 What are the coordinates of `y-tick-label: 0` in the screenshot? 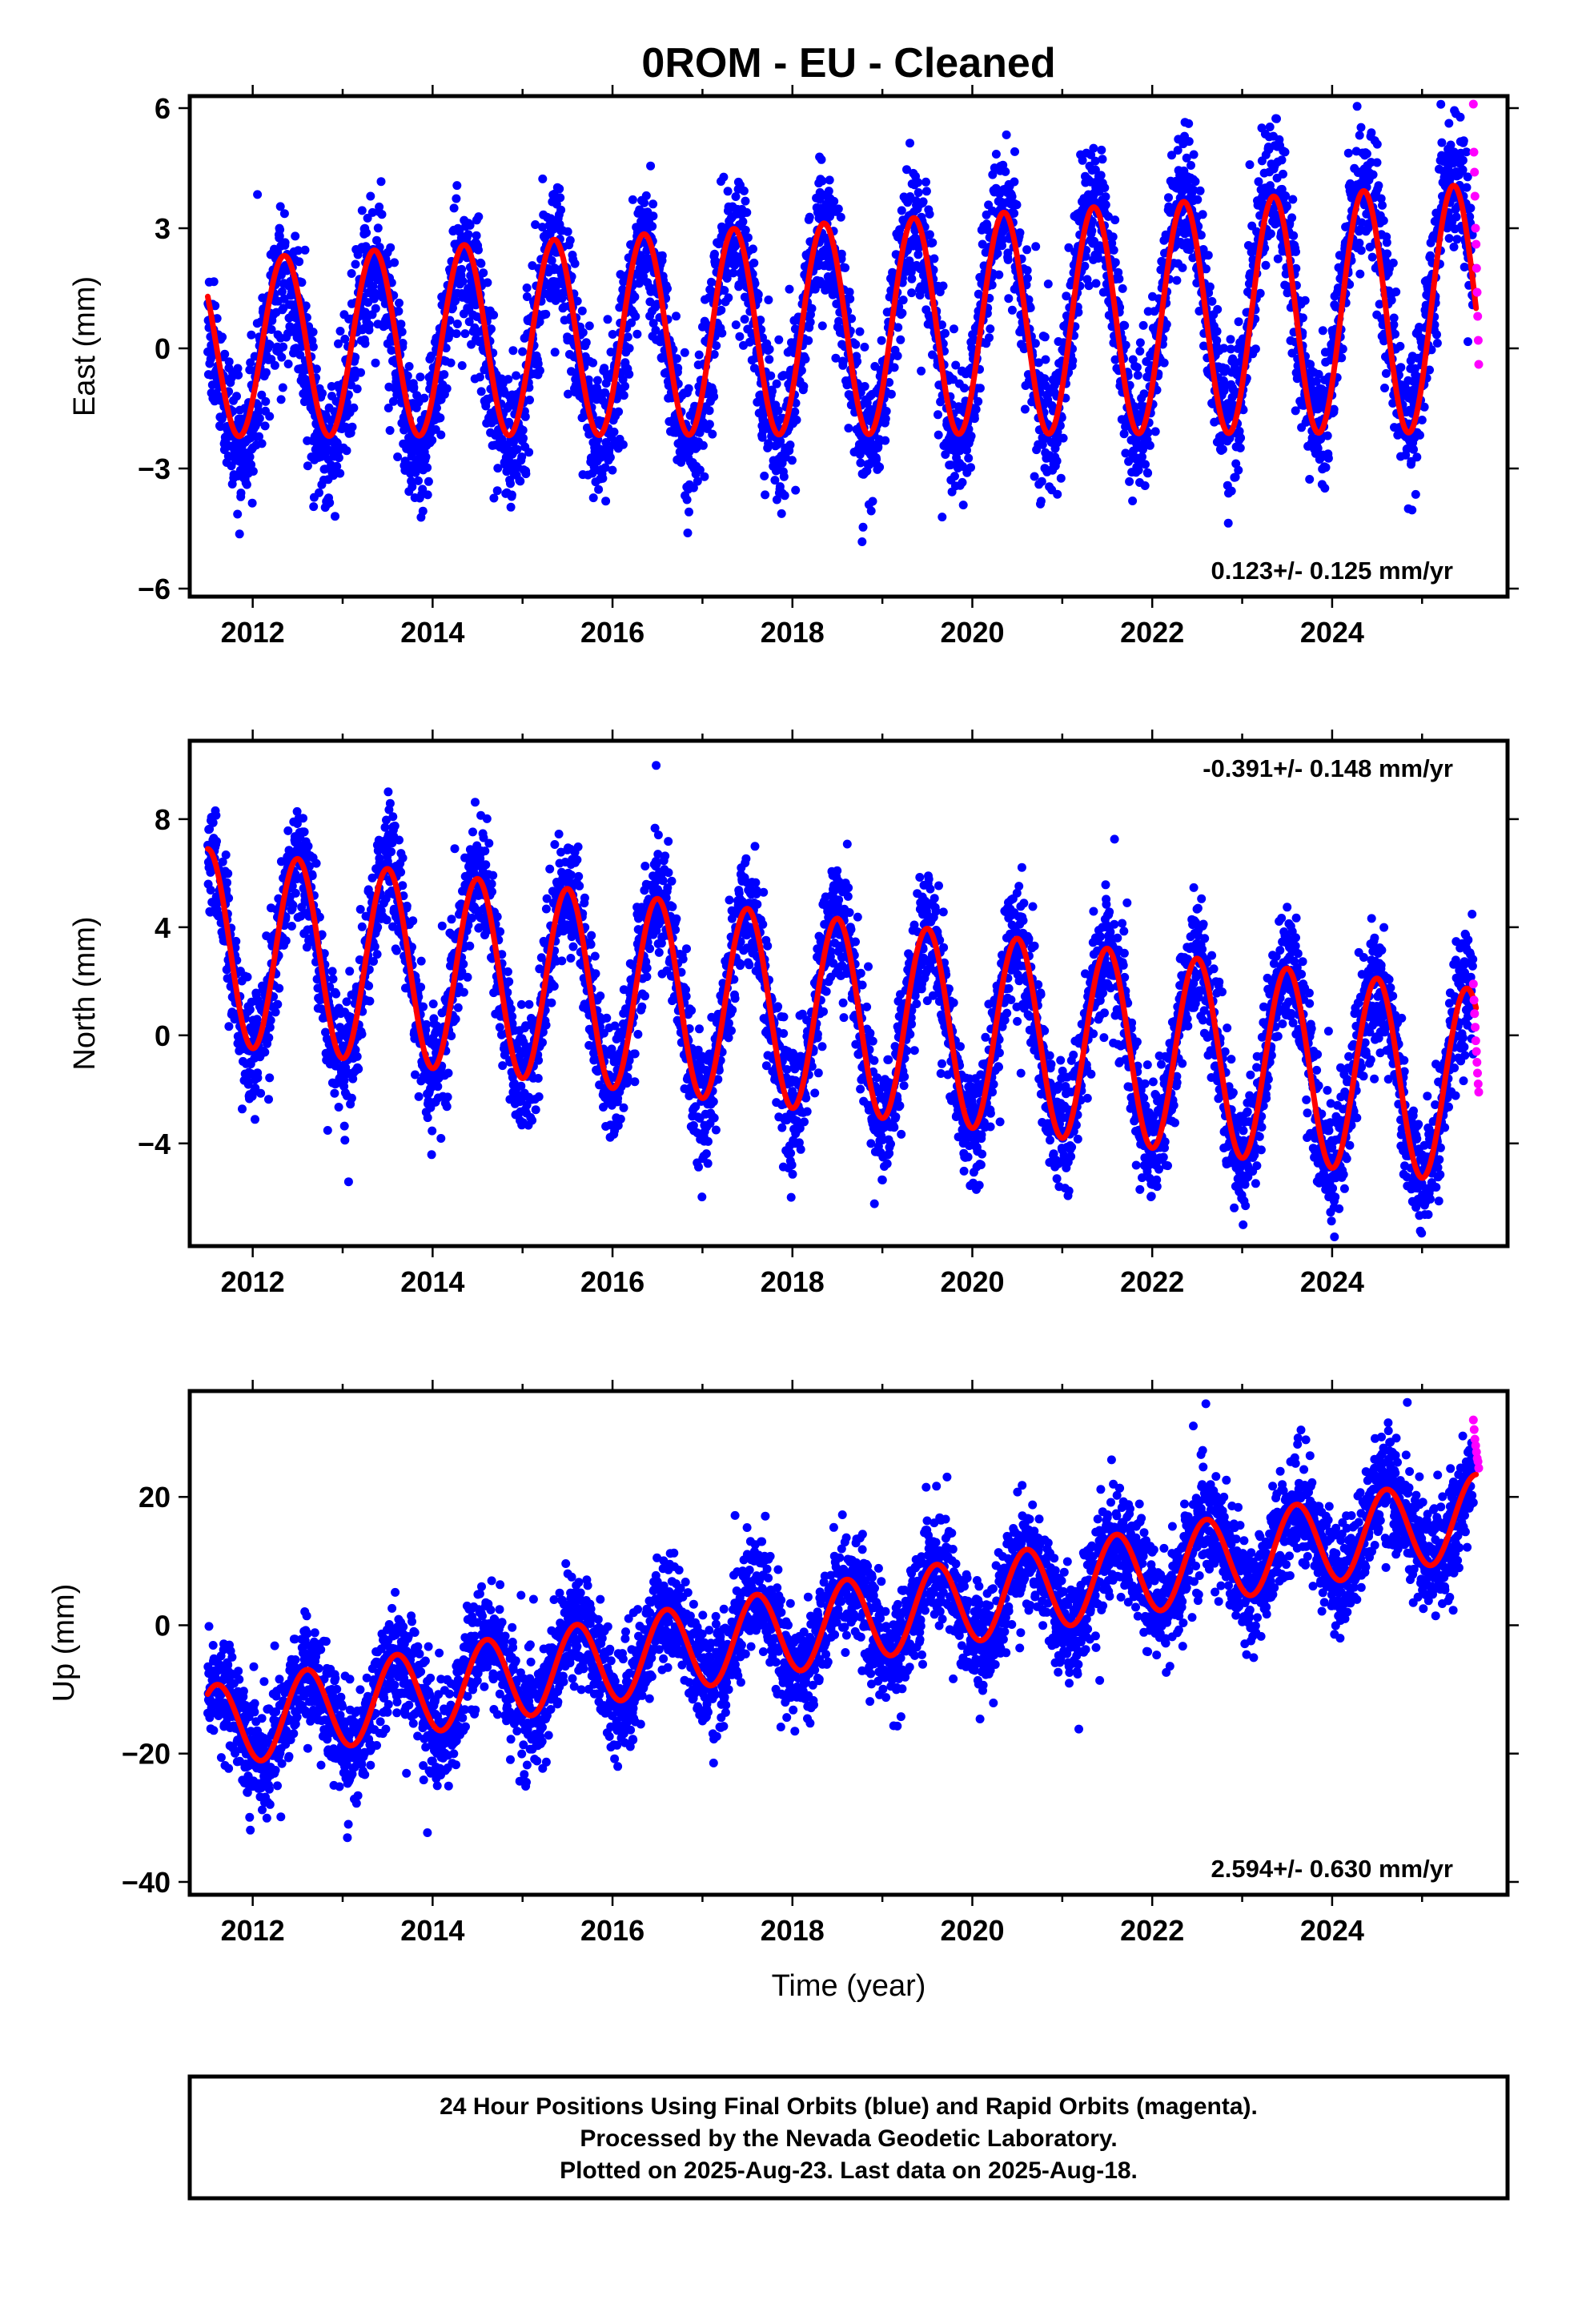 It's located at (163, 348).